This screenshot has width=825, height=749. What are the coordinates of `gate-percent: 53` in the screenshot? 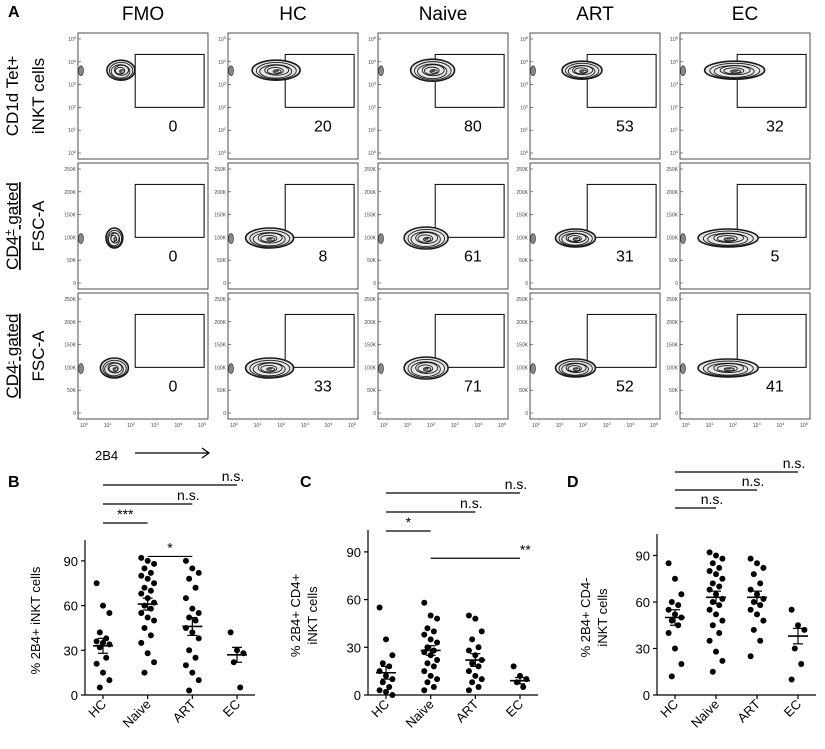 It's located at (625, 126).